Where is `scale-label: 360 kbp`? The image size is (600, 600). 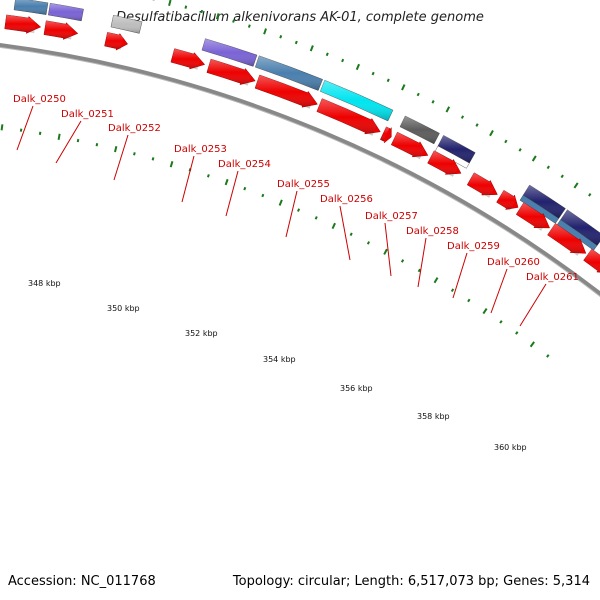 scale-label: 360 kbp is located at coordinates (510, 447).